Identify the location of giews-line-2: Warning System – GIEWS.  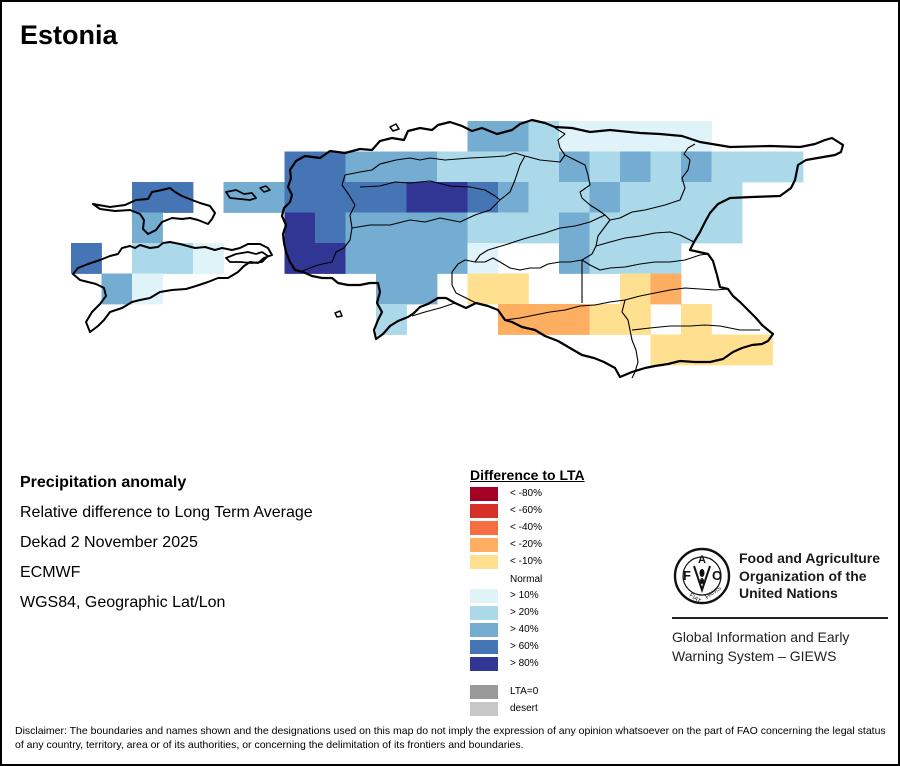
(754, 656).